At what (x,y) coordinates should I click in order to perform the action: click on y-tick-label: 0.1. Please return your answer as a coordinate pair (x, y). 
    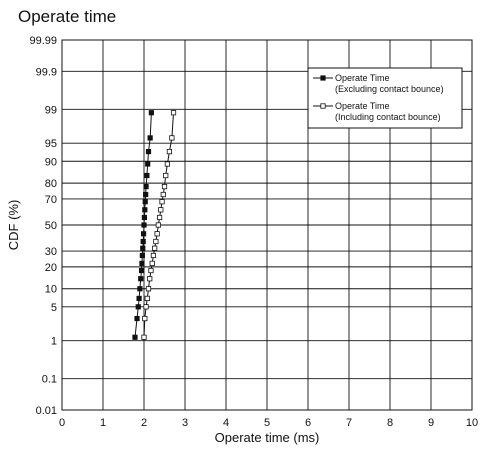
    Looking at the image, I should click on (49, 380).